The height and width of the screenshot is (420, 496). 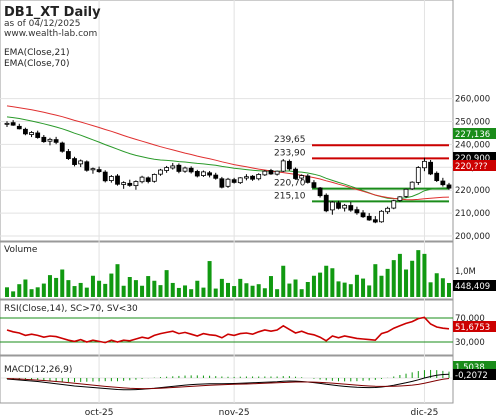 What do you see at coordinates (425, 413) in the screenshot?
I see `x-tick-label: dic-25` at bounding box center [425, 413].